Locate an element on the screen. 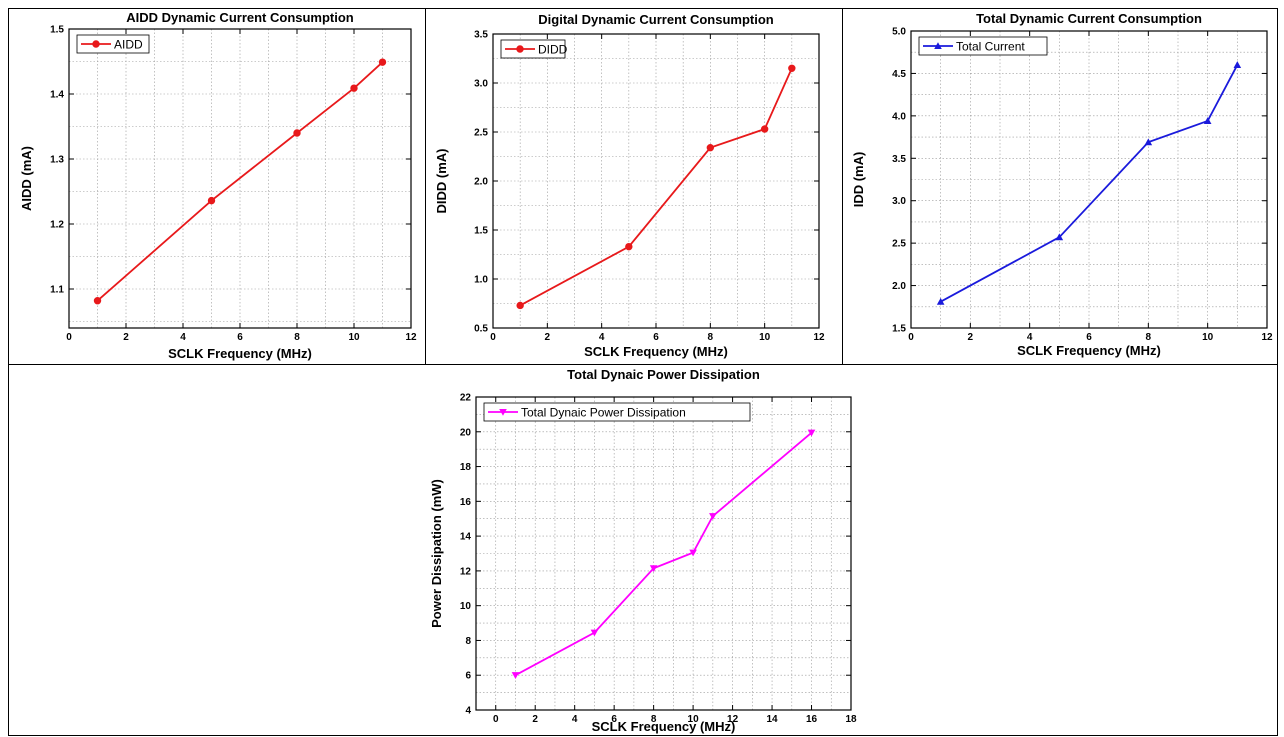  legend: Total Current is located at coordinates (983, 46).